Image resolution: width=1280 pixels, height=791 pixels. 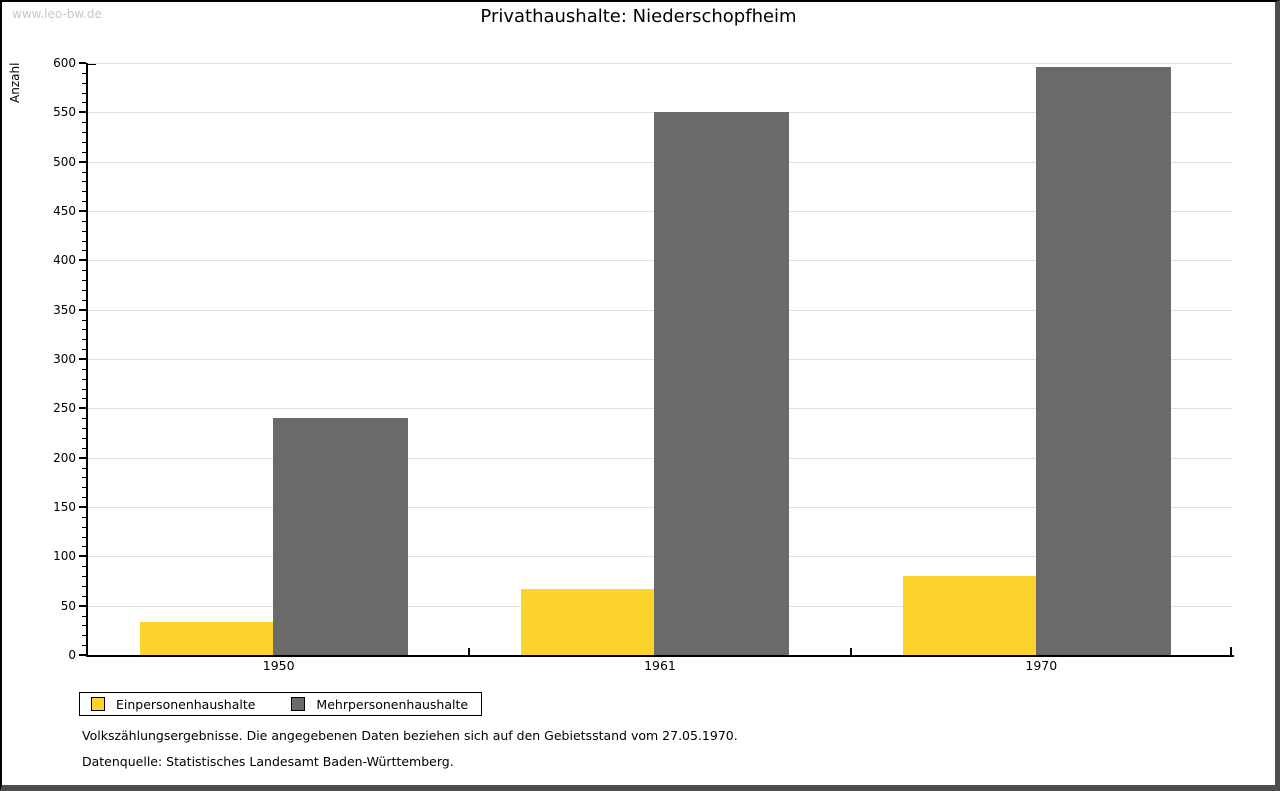 I want to click on legend-item-mehrpersonenhaushalte: Mehrpersonenhaushalte, so click(x=379, y=704).